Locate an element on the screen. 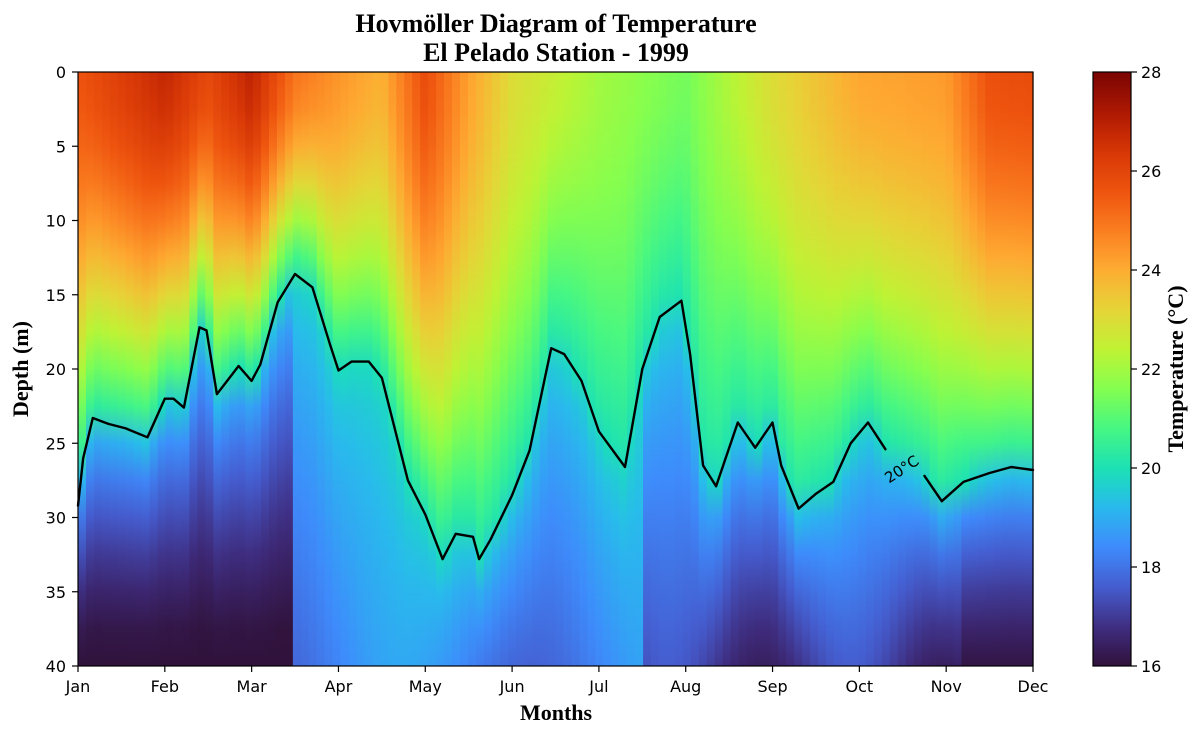 This screenshot has width=1200, height=742. x-axis-label: Months is located at coordinates (556, 712).